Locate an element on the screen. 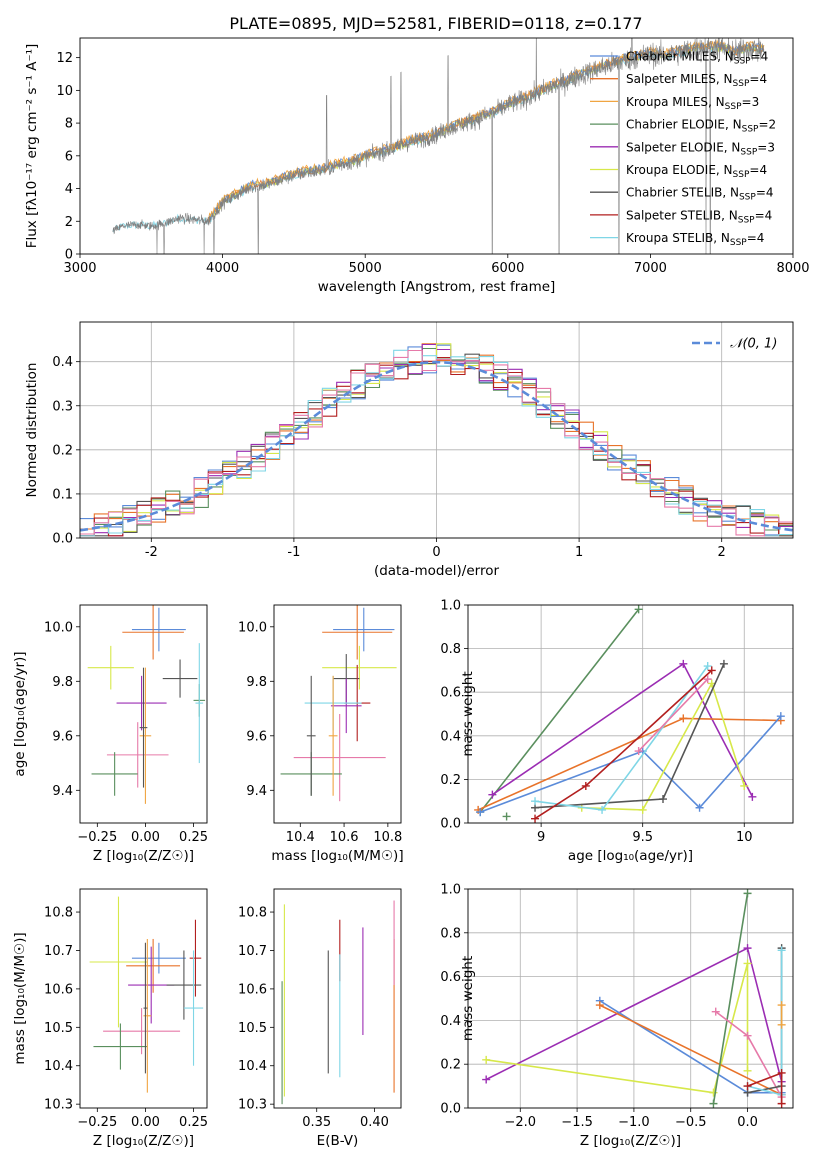 The width and height of the screenshot is (819, 1170). y-tick-label: 6 is located at coordinates (69, 156).